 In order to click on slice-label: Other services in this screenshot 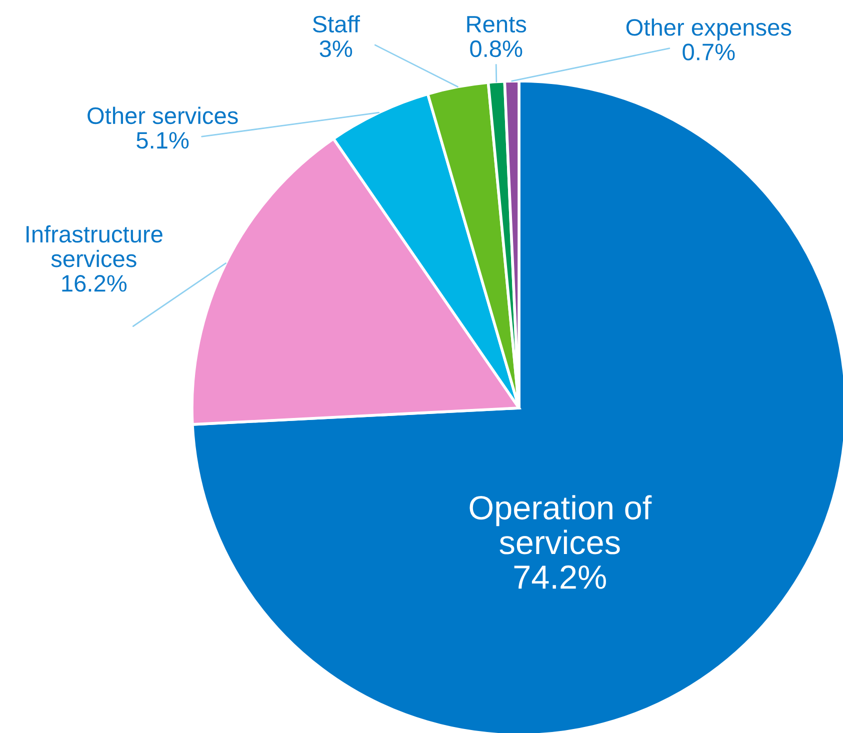, I will do `click(163, 115)`.